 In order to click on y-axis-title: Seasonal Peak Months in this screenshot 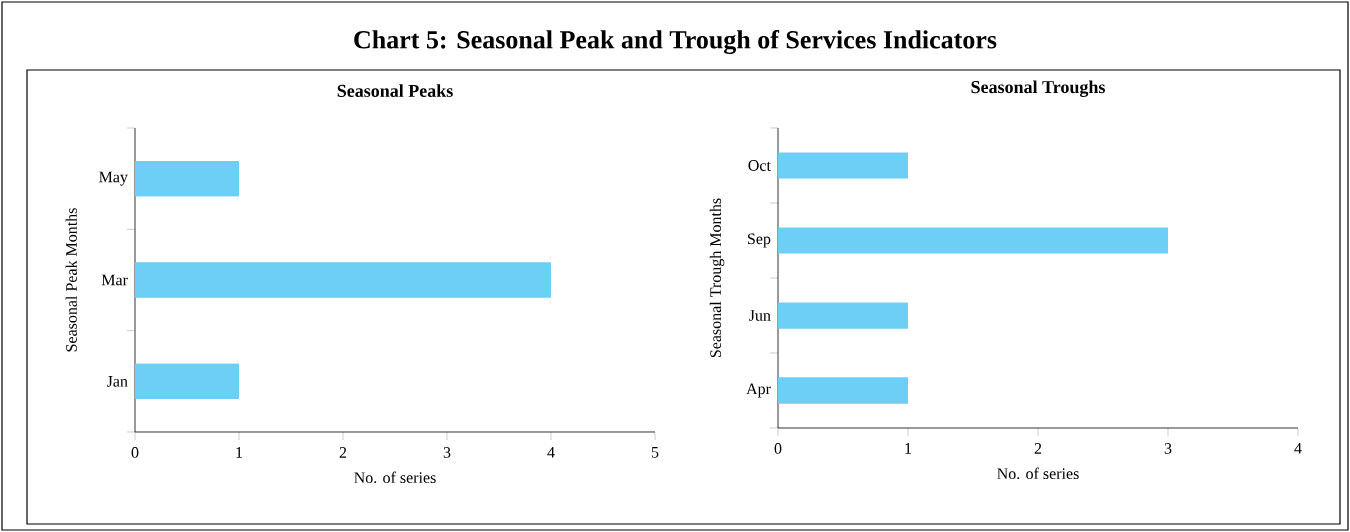, I will do `click(71, 280)`.